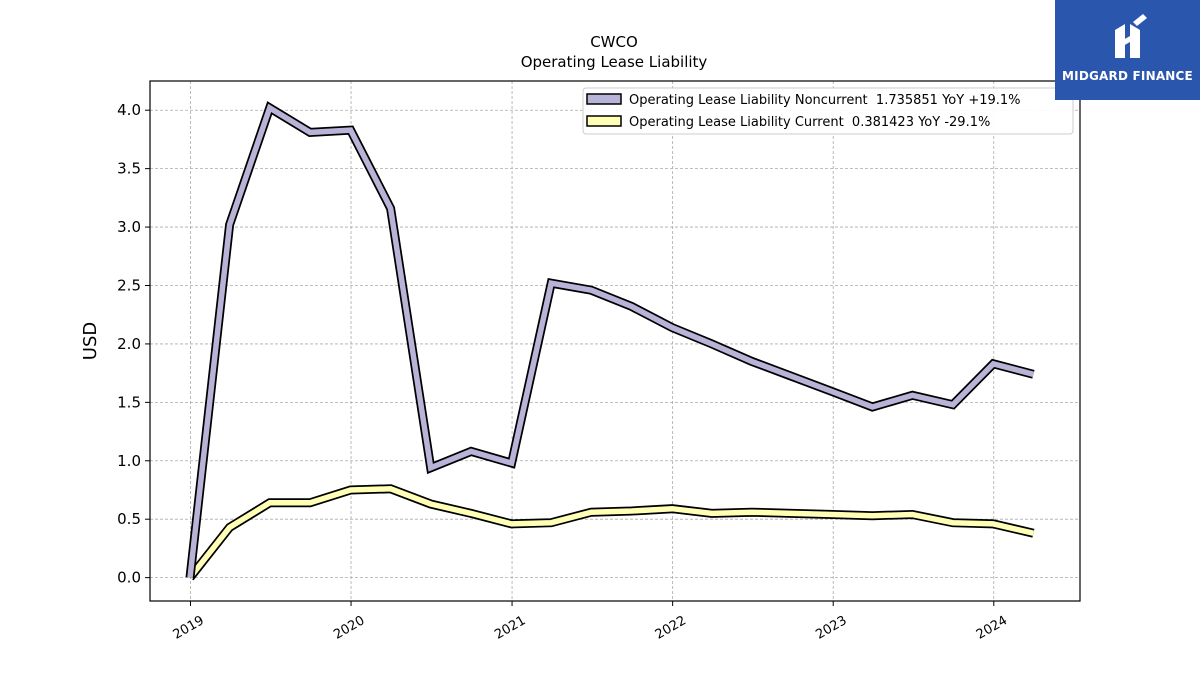  What do you see at coordinates (614, 62) in the screenshot?
I see `chart-subtitle: Operating Lease Liability` at bounding box center [614, 62].